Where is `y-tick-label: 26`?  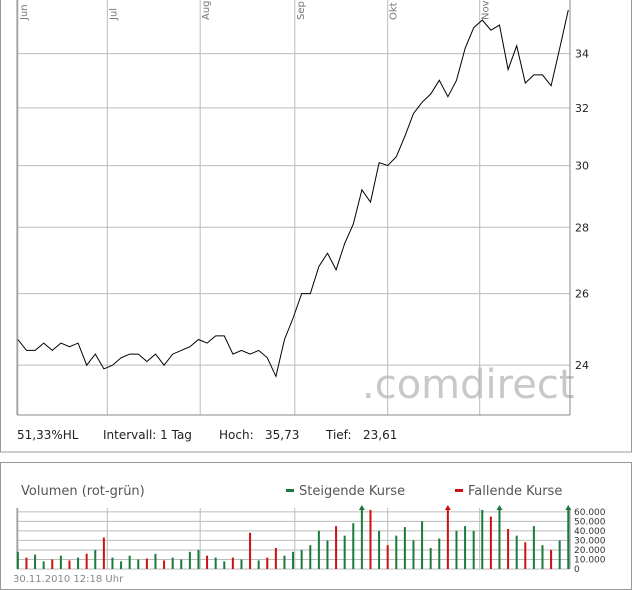 y-tick-label: 26 is located at coordinates (582, 294).